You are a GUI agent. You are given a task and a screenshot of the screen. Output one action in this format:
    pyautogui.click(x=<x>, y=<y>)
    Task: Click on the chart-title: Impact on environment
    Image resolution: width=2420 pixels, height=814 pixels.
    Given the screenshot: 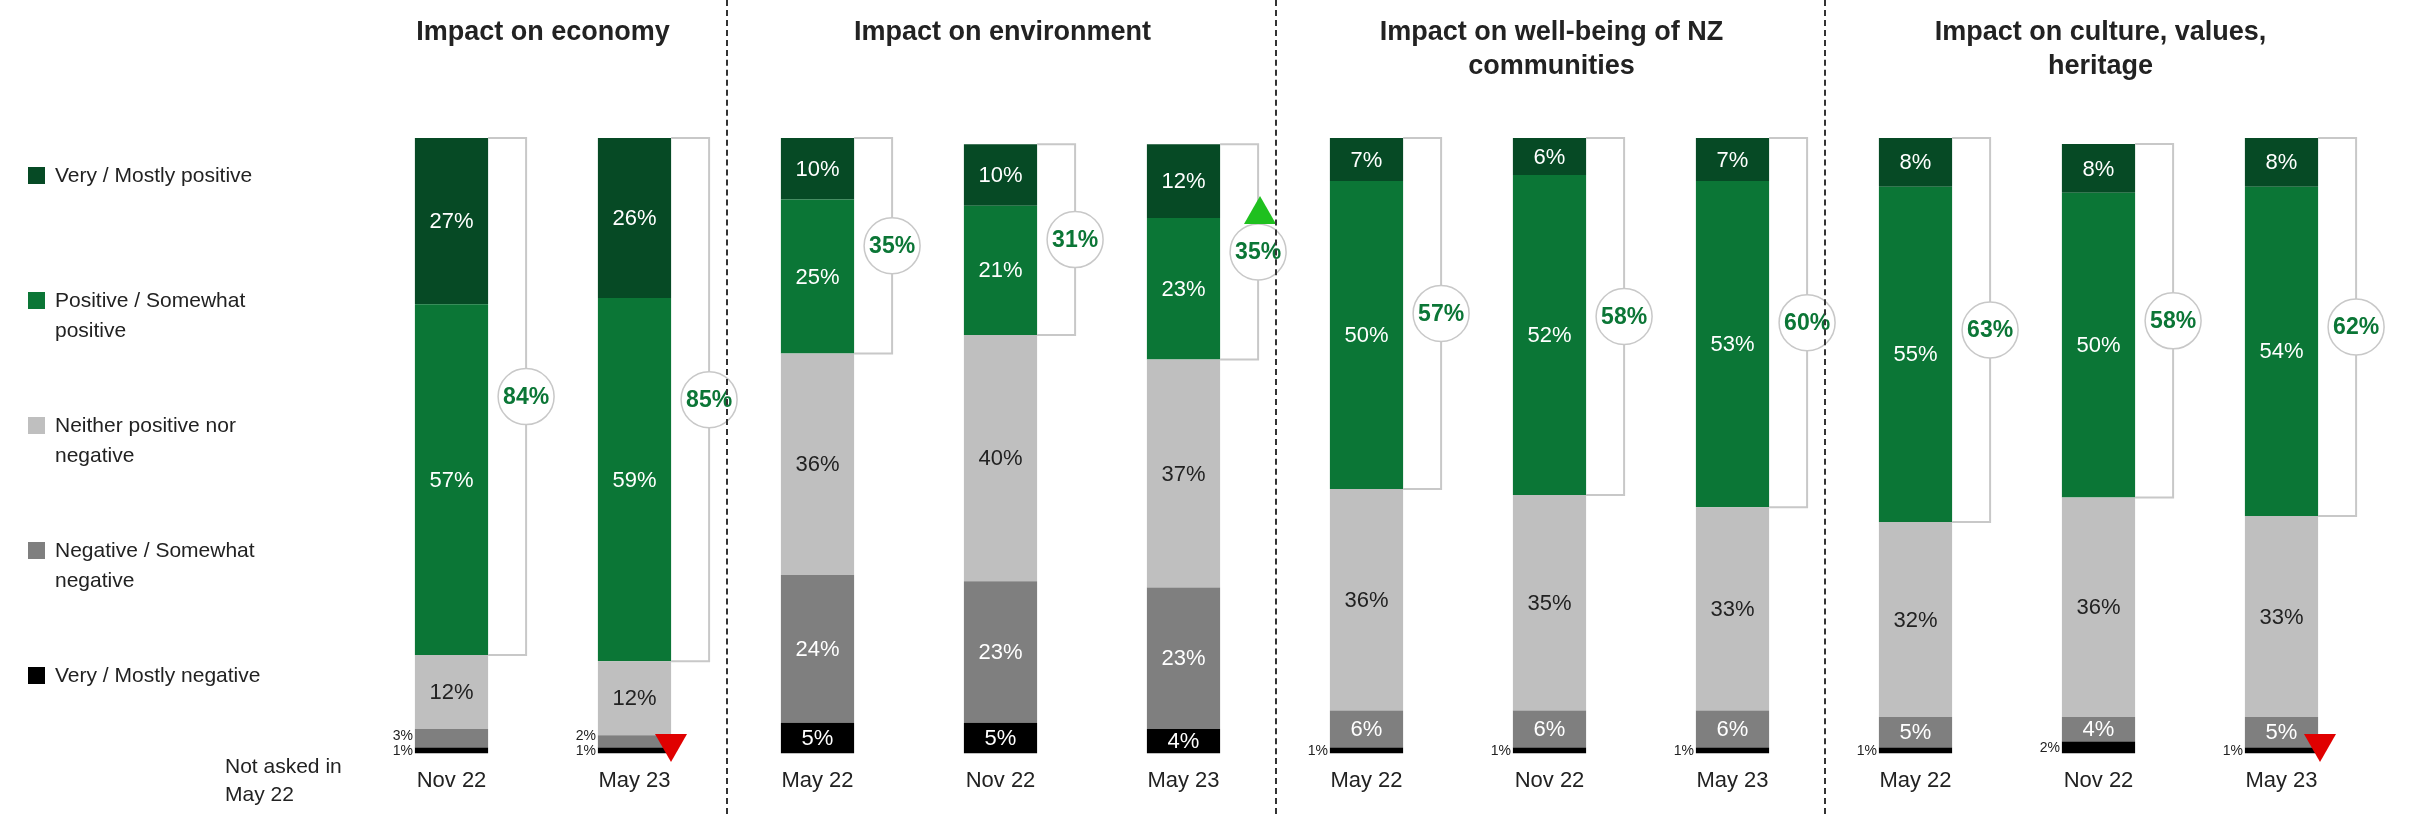 What is the action you would take?
    pyautogui.click(x=1002, y=31)
    